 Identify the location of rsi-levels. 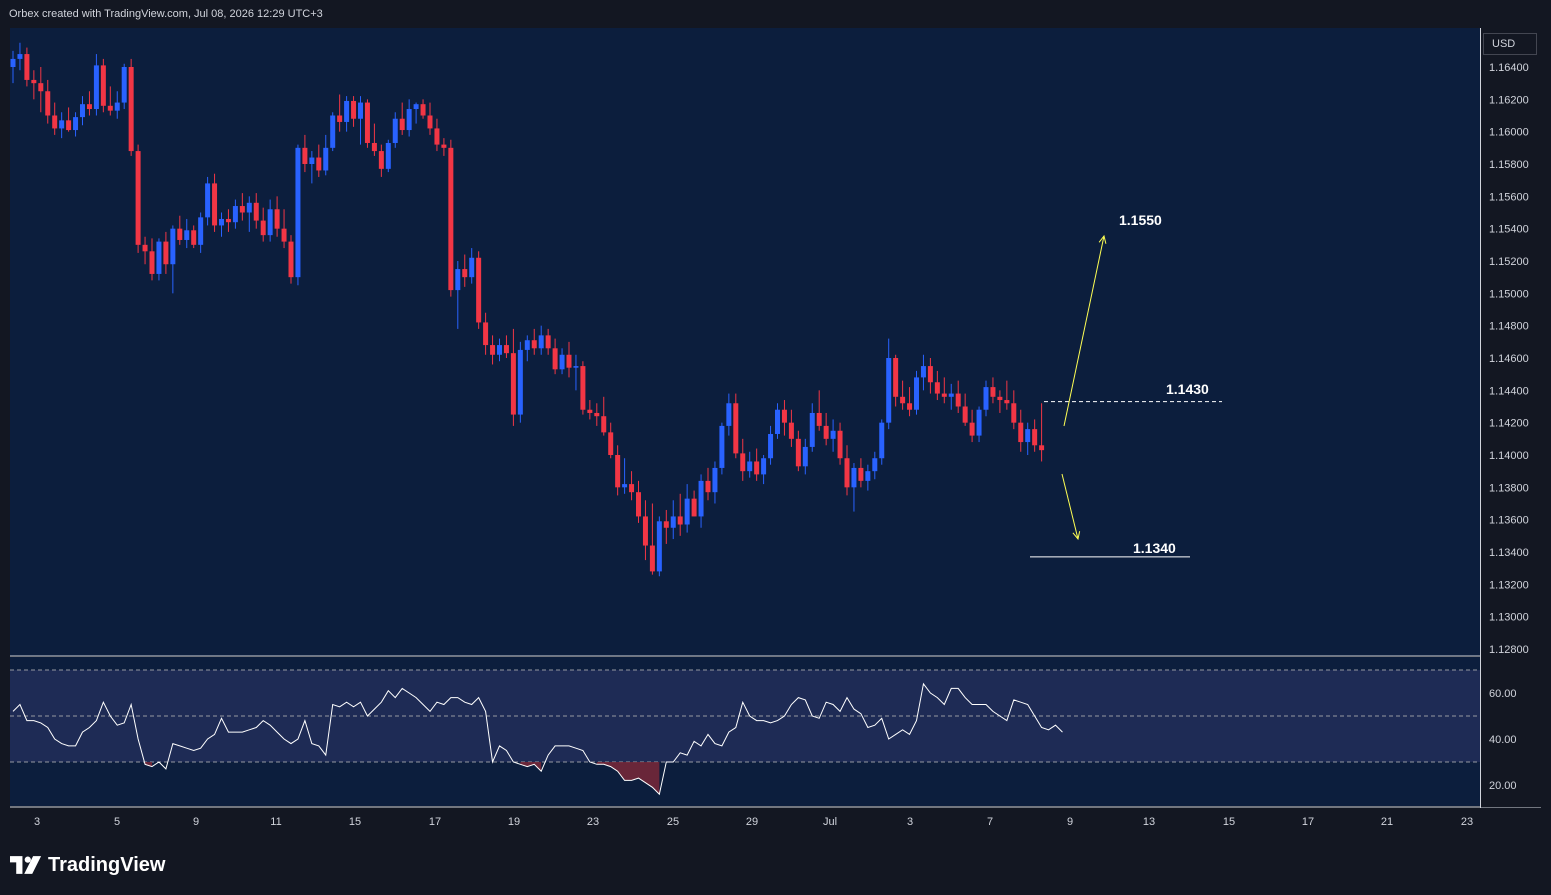
(745, 716).